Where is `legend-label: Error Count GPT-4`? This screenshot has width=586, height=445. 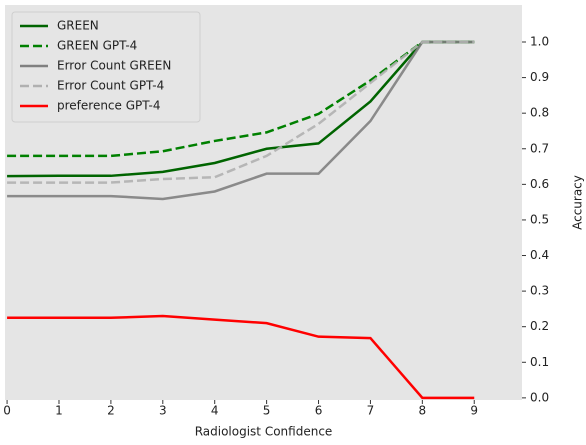 legend-label: Error Count GPT-4 is located at coordinates (110, 86).